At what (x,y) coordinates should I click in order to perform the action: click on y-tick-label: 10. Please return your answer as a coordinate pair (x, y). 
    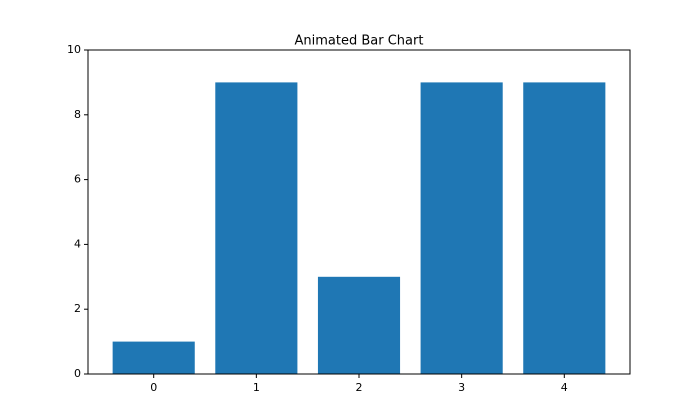
    Looking at the image, I should click on (74, 49).